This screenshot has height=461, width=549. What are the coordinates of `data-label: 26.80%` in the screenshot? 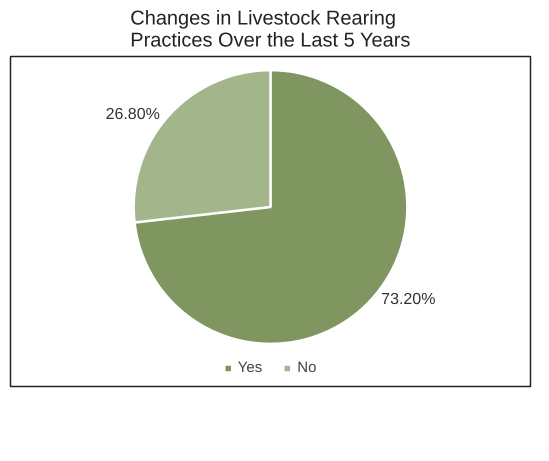 It's located at (133, 114).